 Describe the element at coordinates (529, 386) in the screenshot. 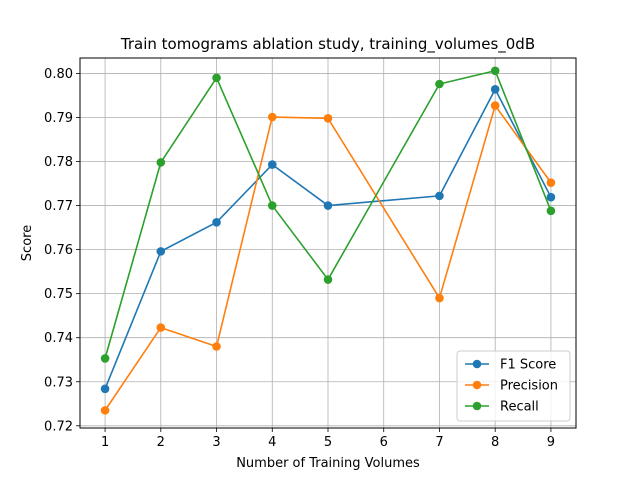

I see `legend-label: Precision` at that location.